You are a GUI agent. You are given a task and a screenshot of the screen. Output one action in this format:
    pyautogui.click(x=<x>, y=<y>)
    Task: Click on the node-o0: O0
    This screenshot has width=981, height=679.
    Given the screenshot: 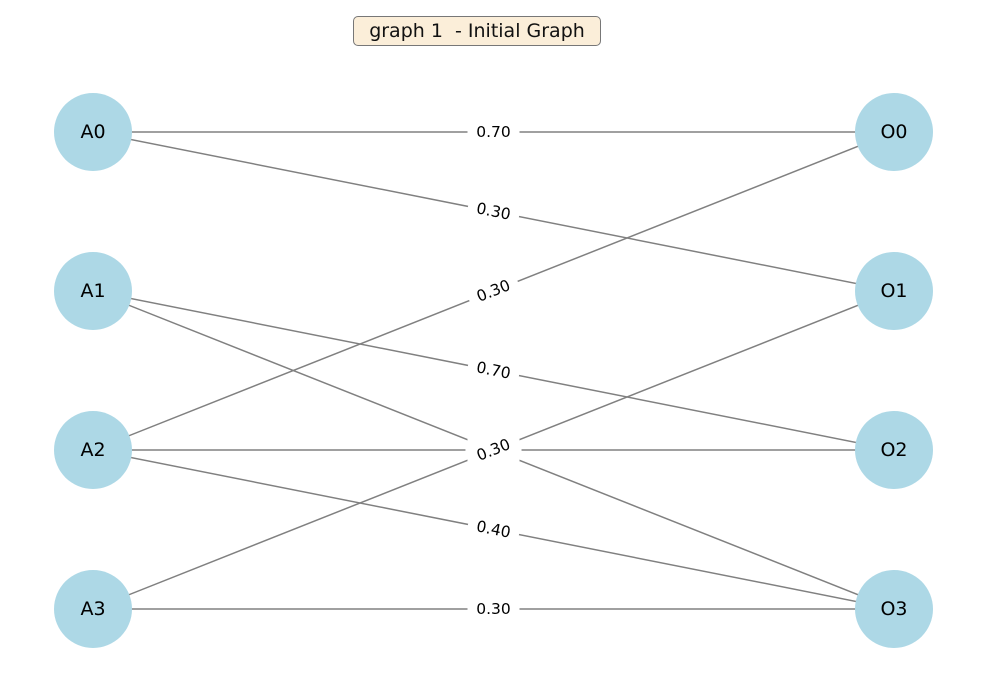 What is the action you would take?
    pyautogui.click(x=894, y=132)
    